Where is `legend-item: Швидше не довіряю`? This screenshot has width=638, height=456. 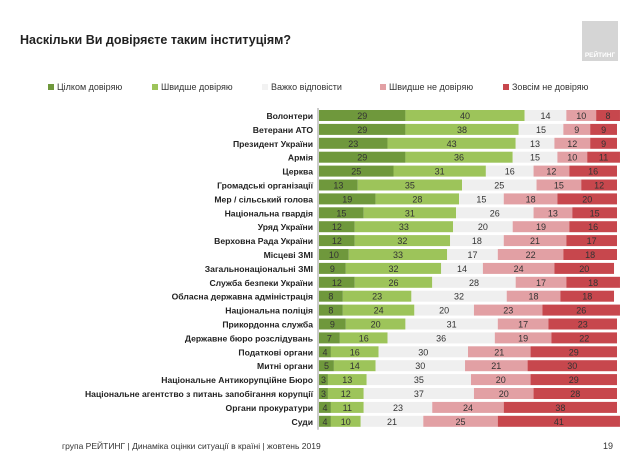
legend-item: Швидше не довіряю is located at coordinates (426, 87).